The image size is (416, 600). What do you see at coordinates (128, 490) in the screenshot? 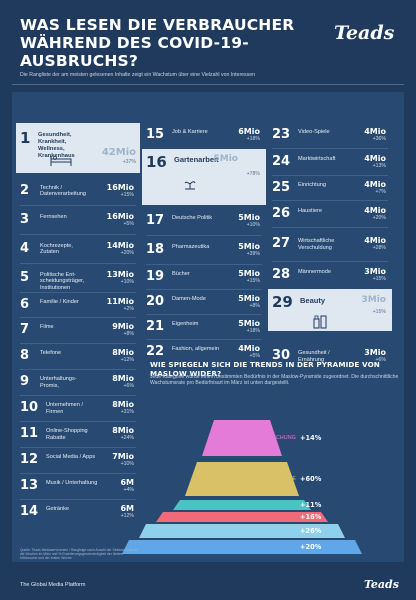
I see `rank-growth: +4%` at bounding box center [128, 490].